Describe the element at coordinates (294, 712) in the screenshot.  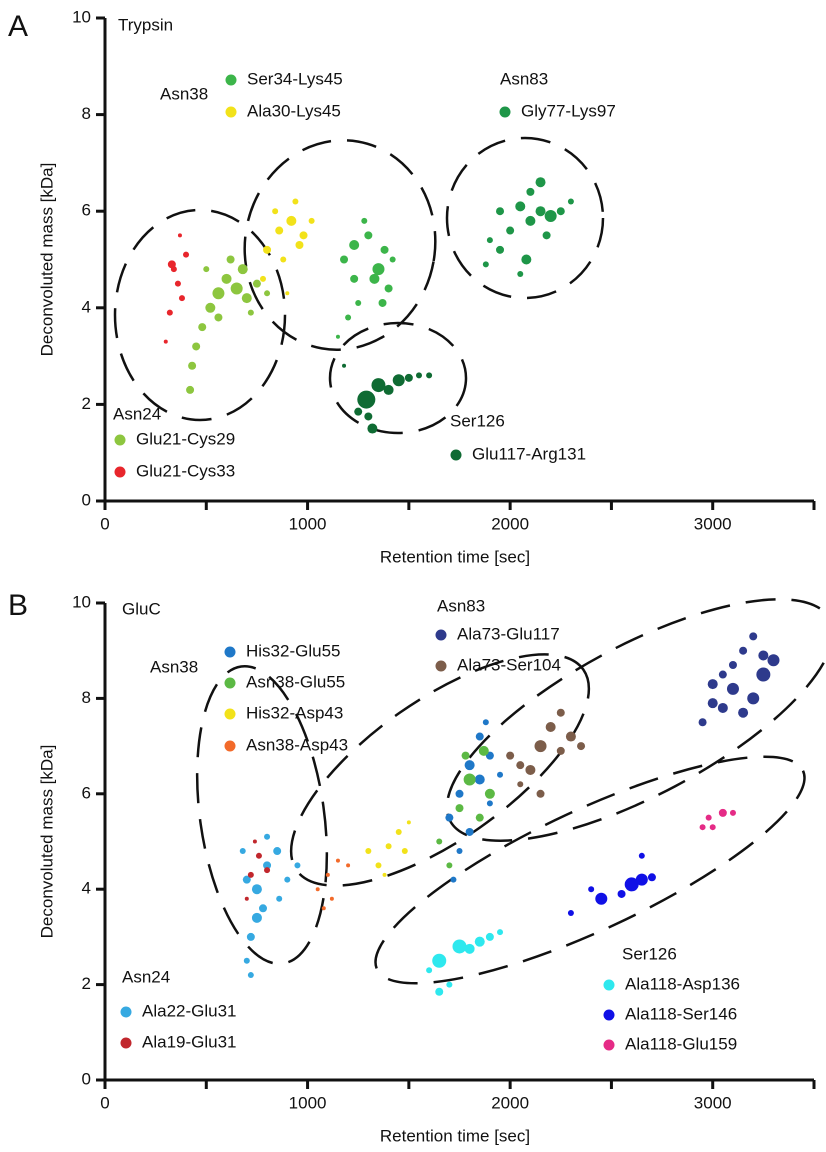
I see `legend-label: His32-Asp43` at that location.